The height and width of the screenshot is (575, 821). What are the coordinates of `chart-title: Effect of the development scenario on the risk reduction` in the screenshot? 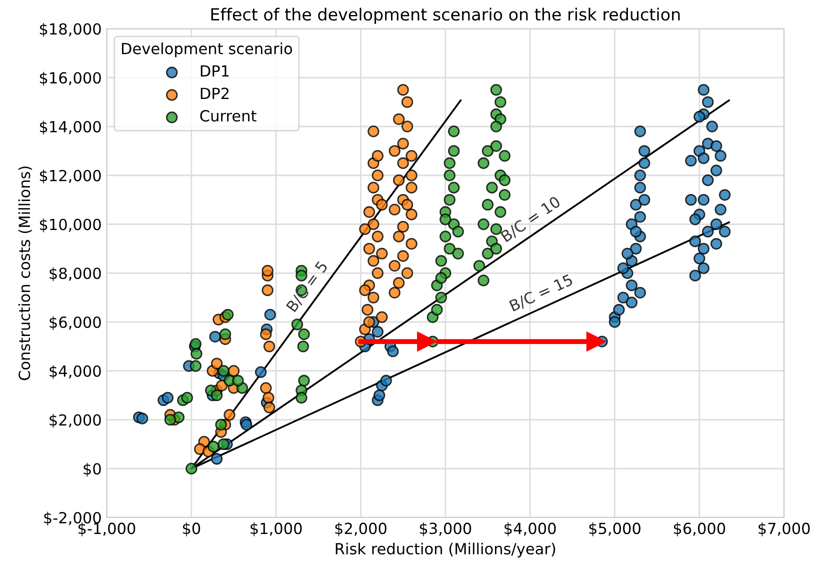 It's located at (445, 16).